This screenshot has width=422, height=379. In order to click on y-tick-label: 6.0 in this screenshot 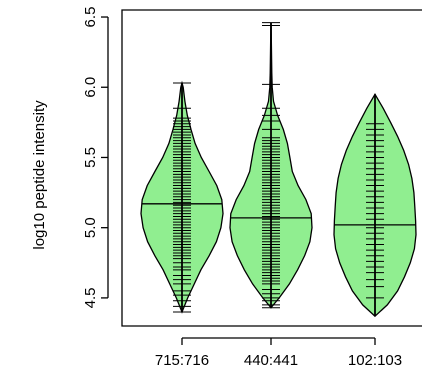, I will do `click(90, 87)`.